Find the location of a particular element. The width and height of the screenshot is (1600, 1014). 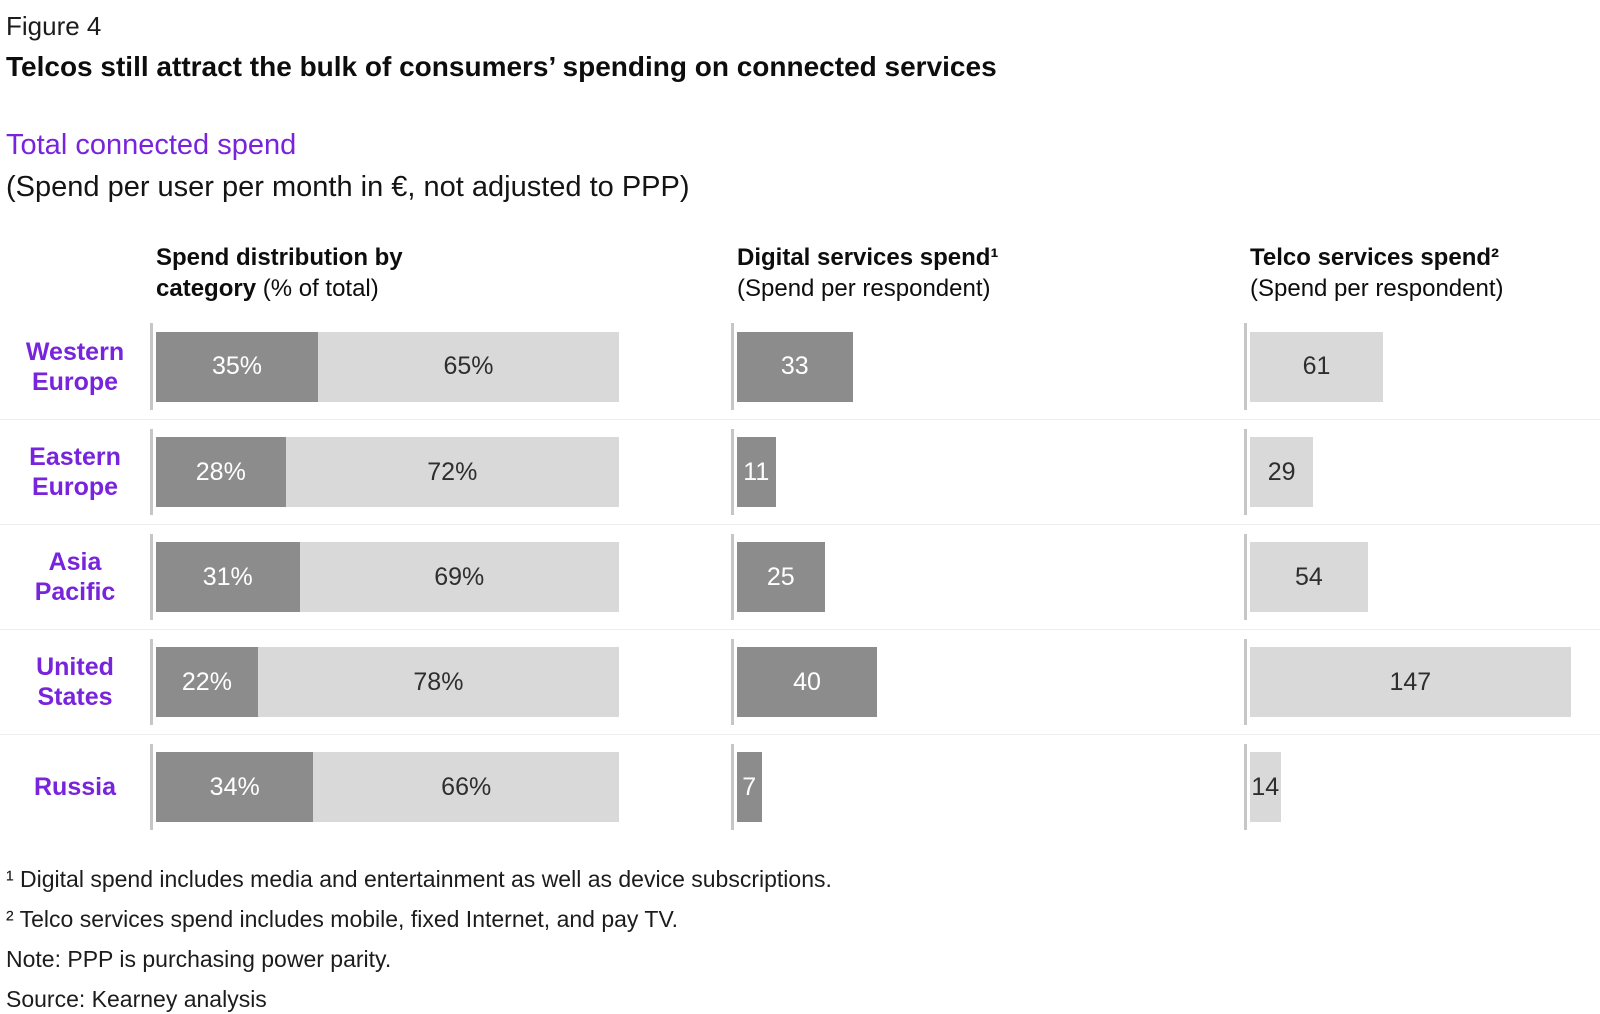

digital-share-segment: 35% is located at coordinates (237, 366).